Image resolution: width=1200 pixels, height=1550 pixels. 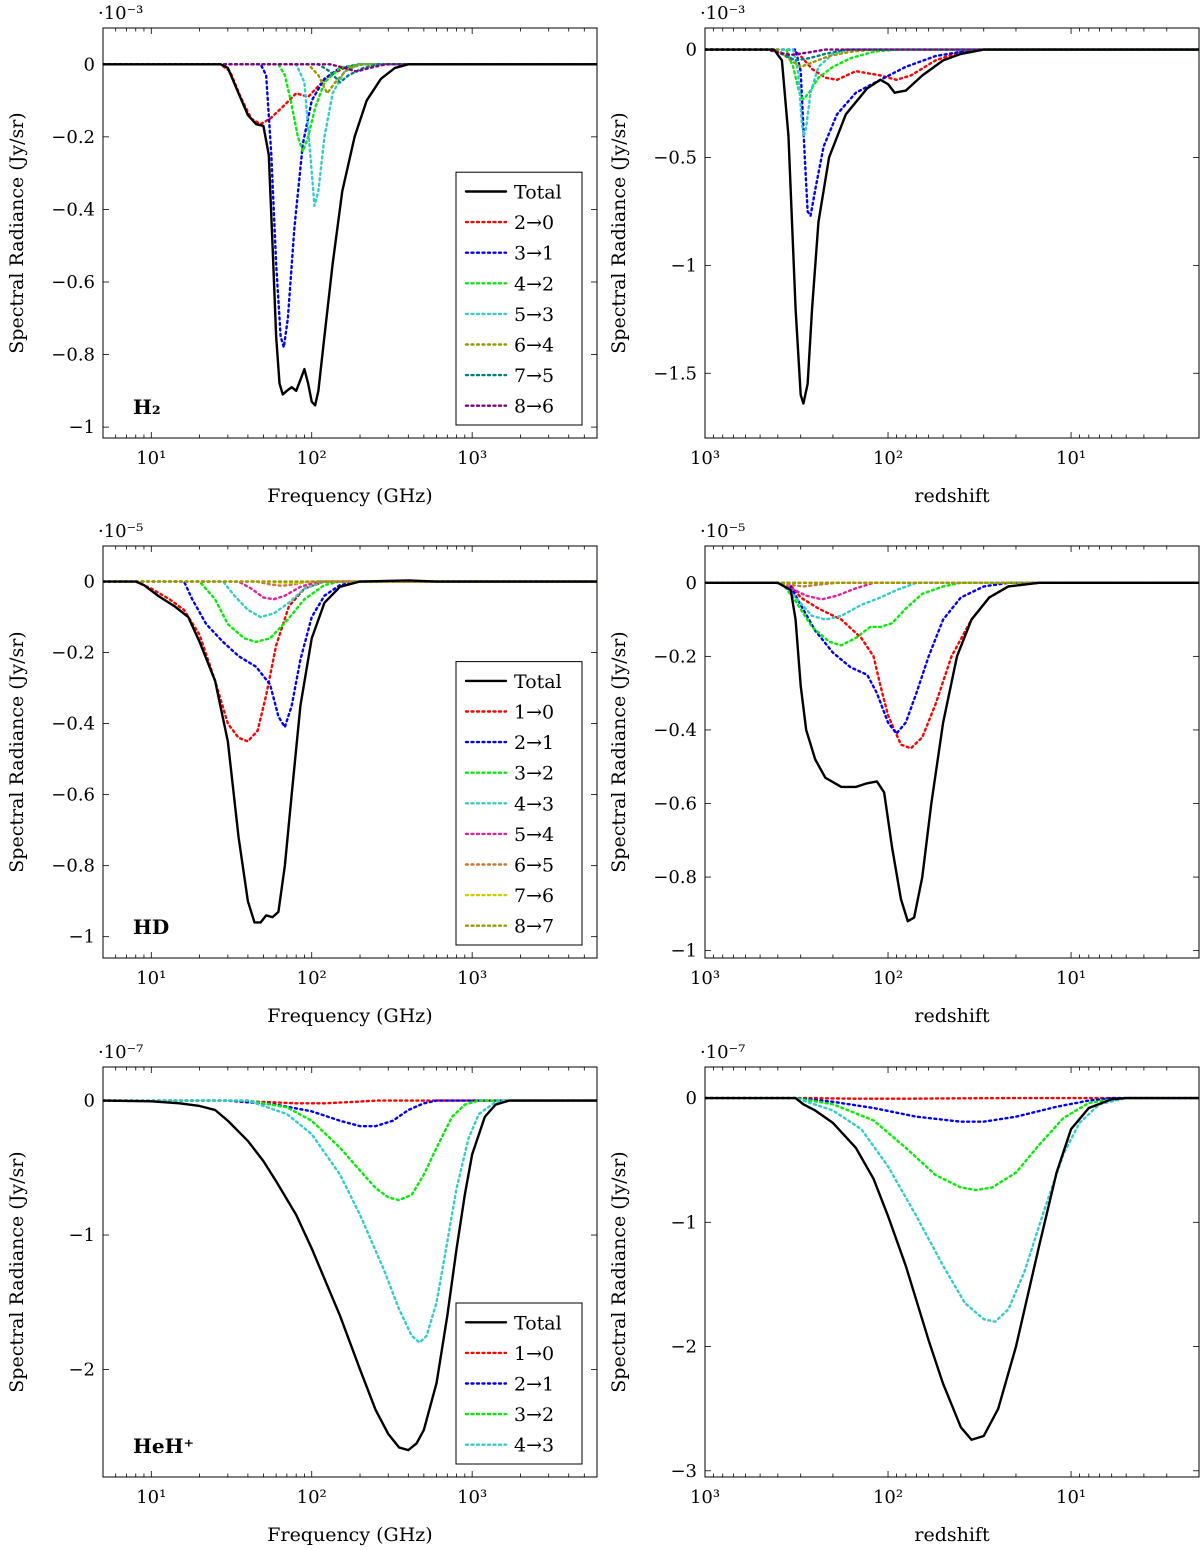 What do you see at coordinates (350, 206) in the screenshot?
I see `series-line-3→1` at bounding box center [350, 206].